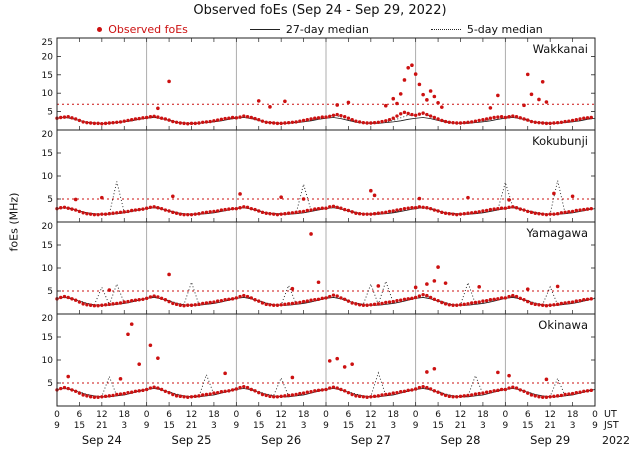 This screenshot has width=640, height=457. I want to click on solid-line-icon, so click(264, 29).